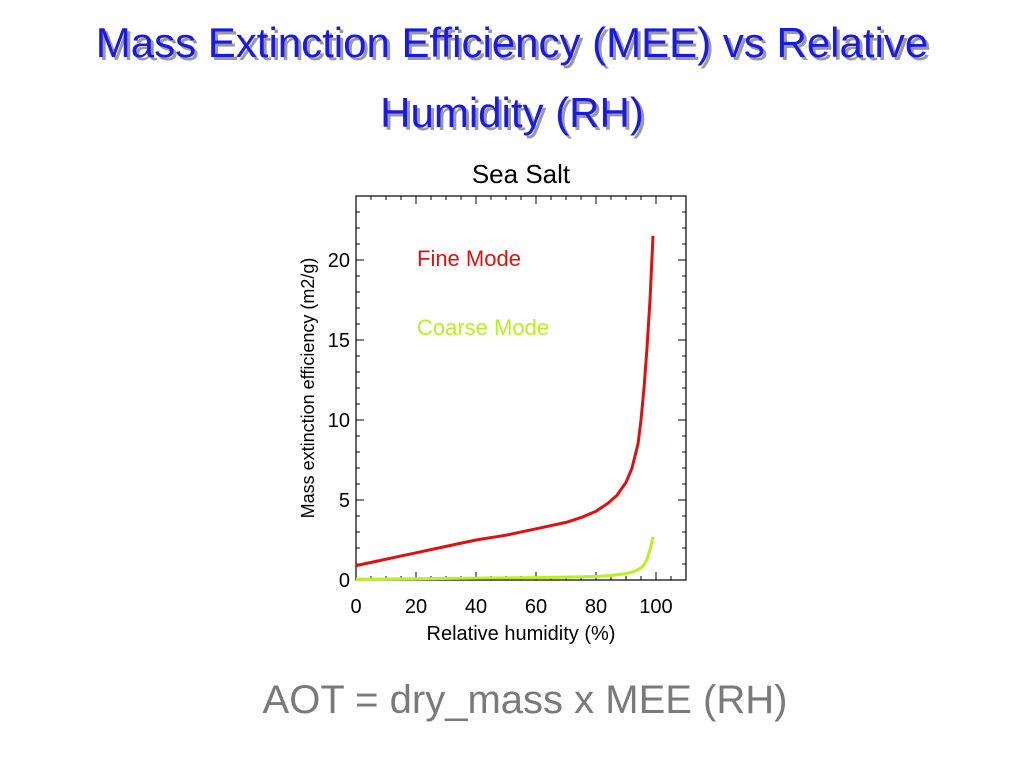 Image resolution: width=1024 pixels, height=768 pixels. What do you see at coordinates (521, 174) in the screenshot?
I see `chart-title: Sea Salt` at bounding box center [521, 174].